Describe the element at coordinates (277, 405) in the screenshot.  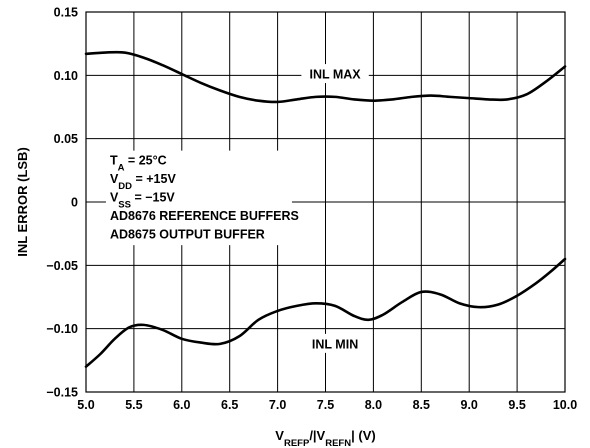
I see `x-tick-label: 7.0` at that location.